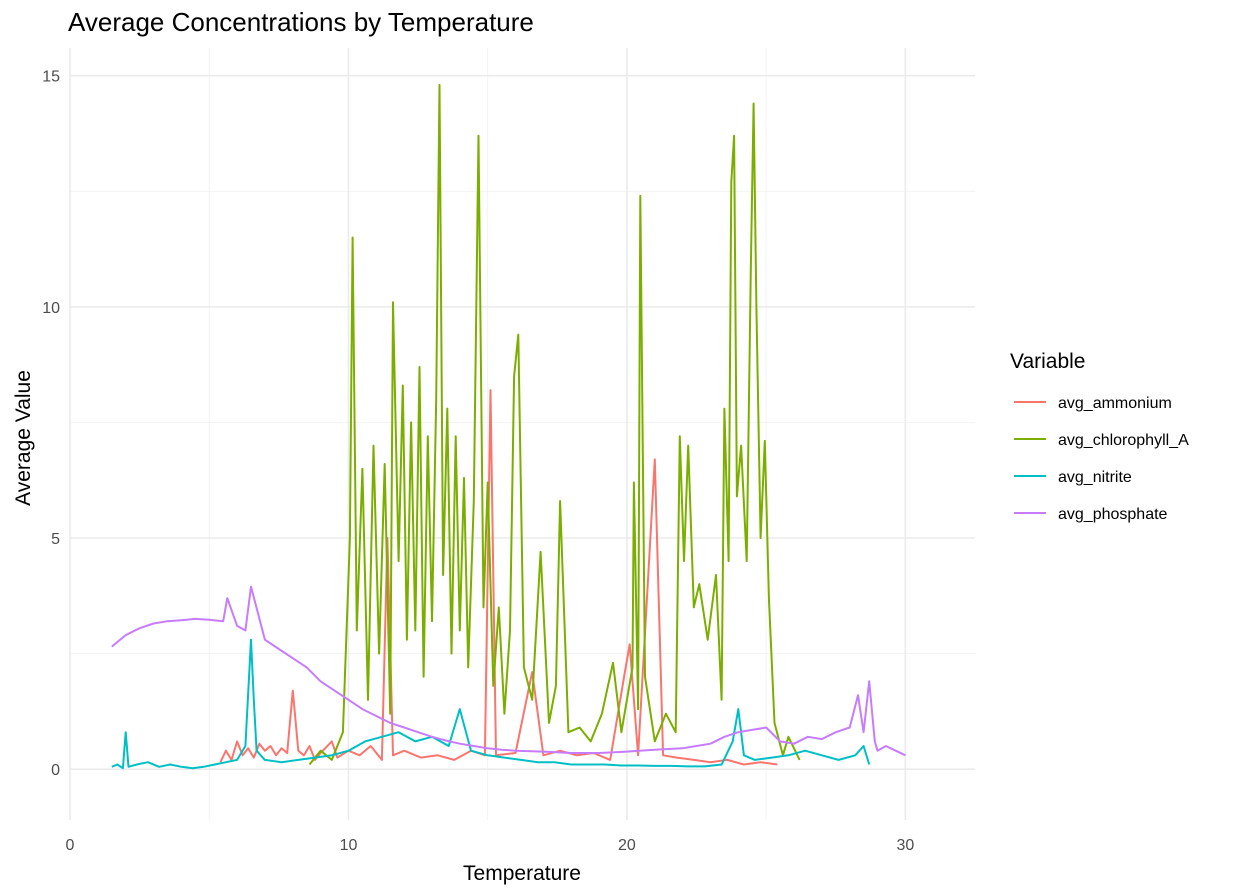  I want to click on legend-label-avg-nitrite: avg_nitrite, so click(1095, 477).